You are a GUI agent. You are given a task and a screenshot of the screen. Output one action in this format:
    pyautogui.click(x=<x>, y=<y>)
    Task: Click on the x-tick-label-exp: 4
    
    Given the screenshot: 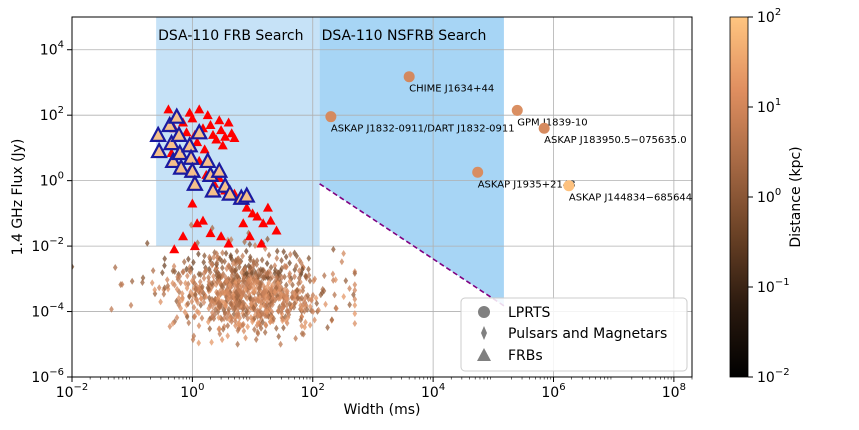 What is the action you would take?
    pyautogui.click(x=442, y=387)
    